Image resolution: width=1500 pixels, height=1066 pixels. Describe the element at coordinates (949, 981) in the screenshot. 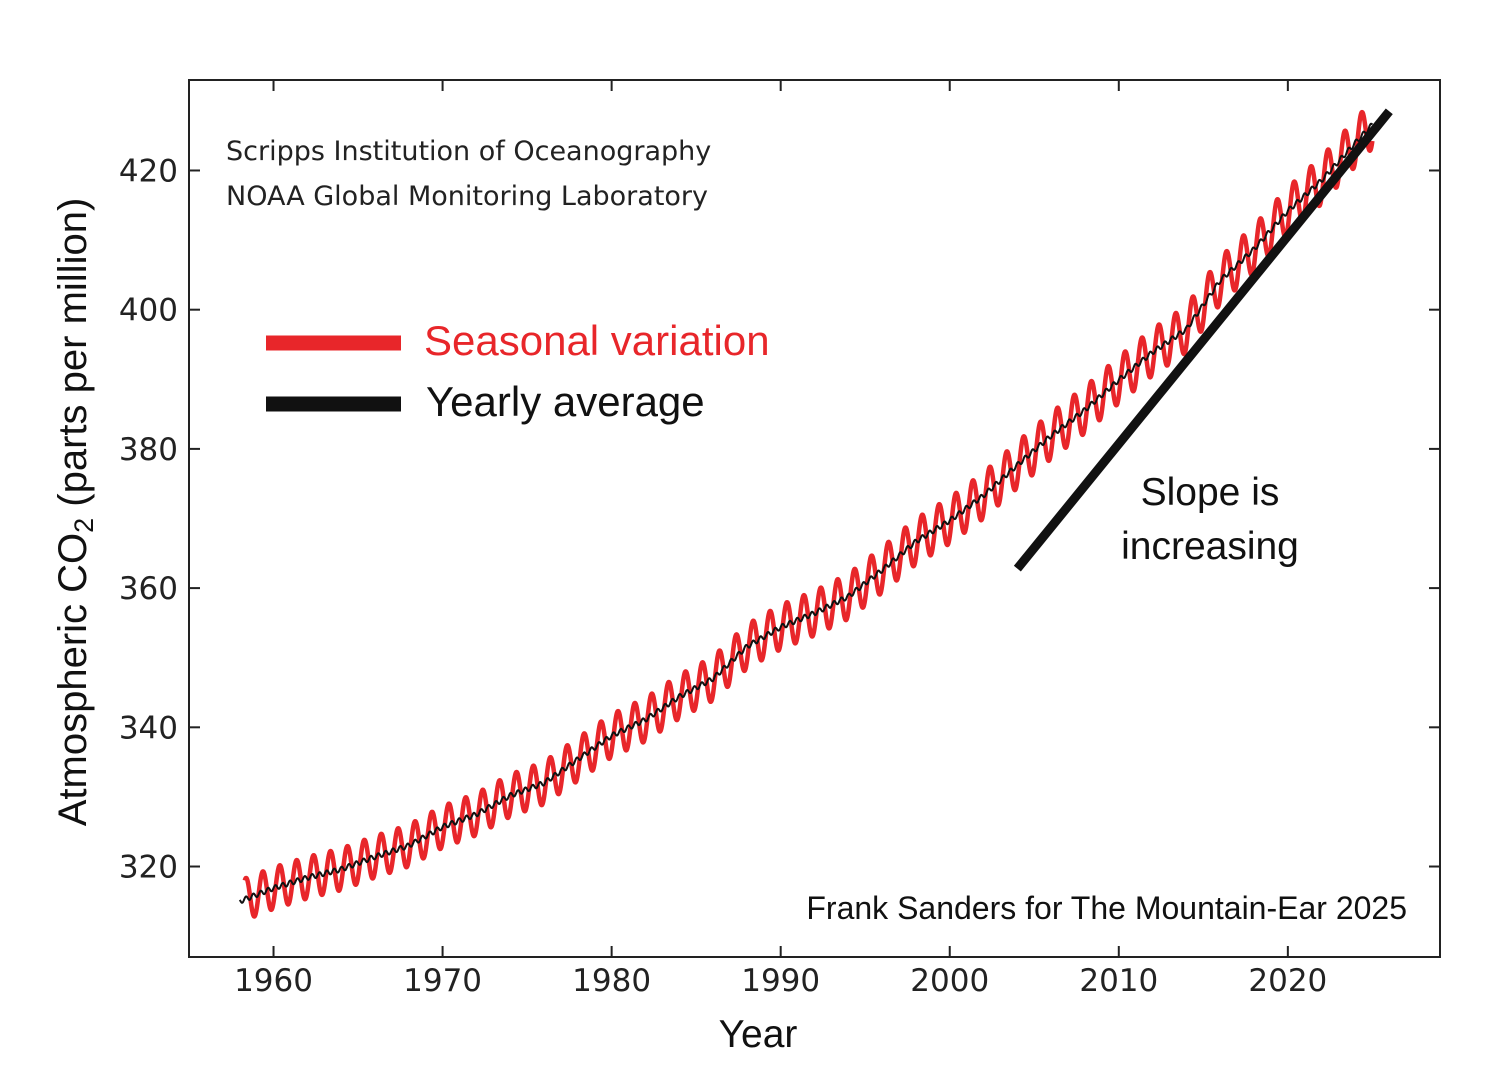

I see `x-tick-label: 2000` at that location.